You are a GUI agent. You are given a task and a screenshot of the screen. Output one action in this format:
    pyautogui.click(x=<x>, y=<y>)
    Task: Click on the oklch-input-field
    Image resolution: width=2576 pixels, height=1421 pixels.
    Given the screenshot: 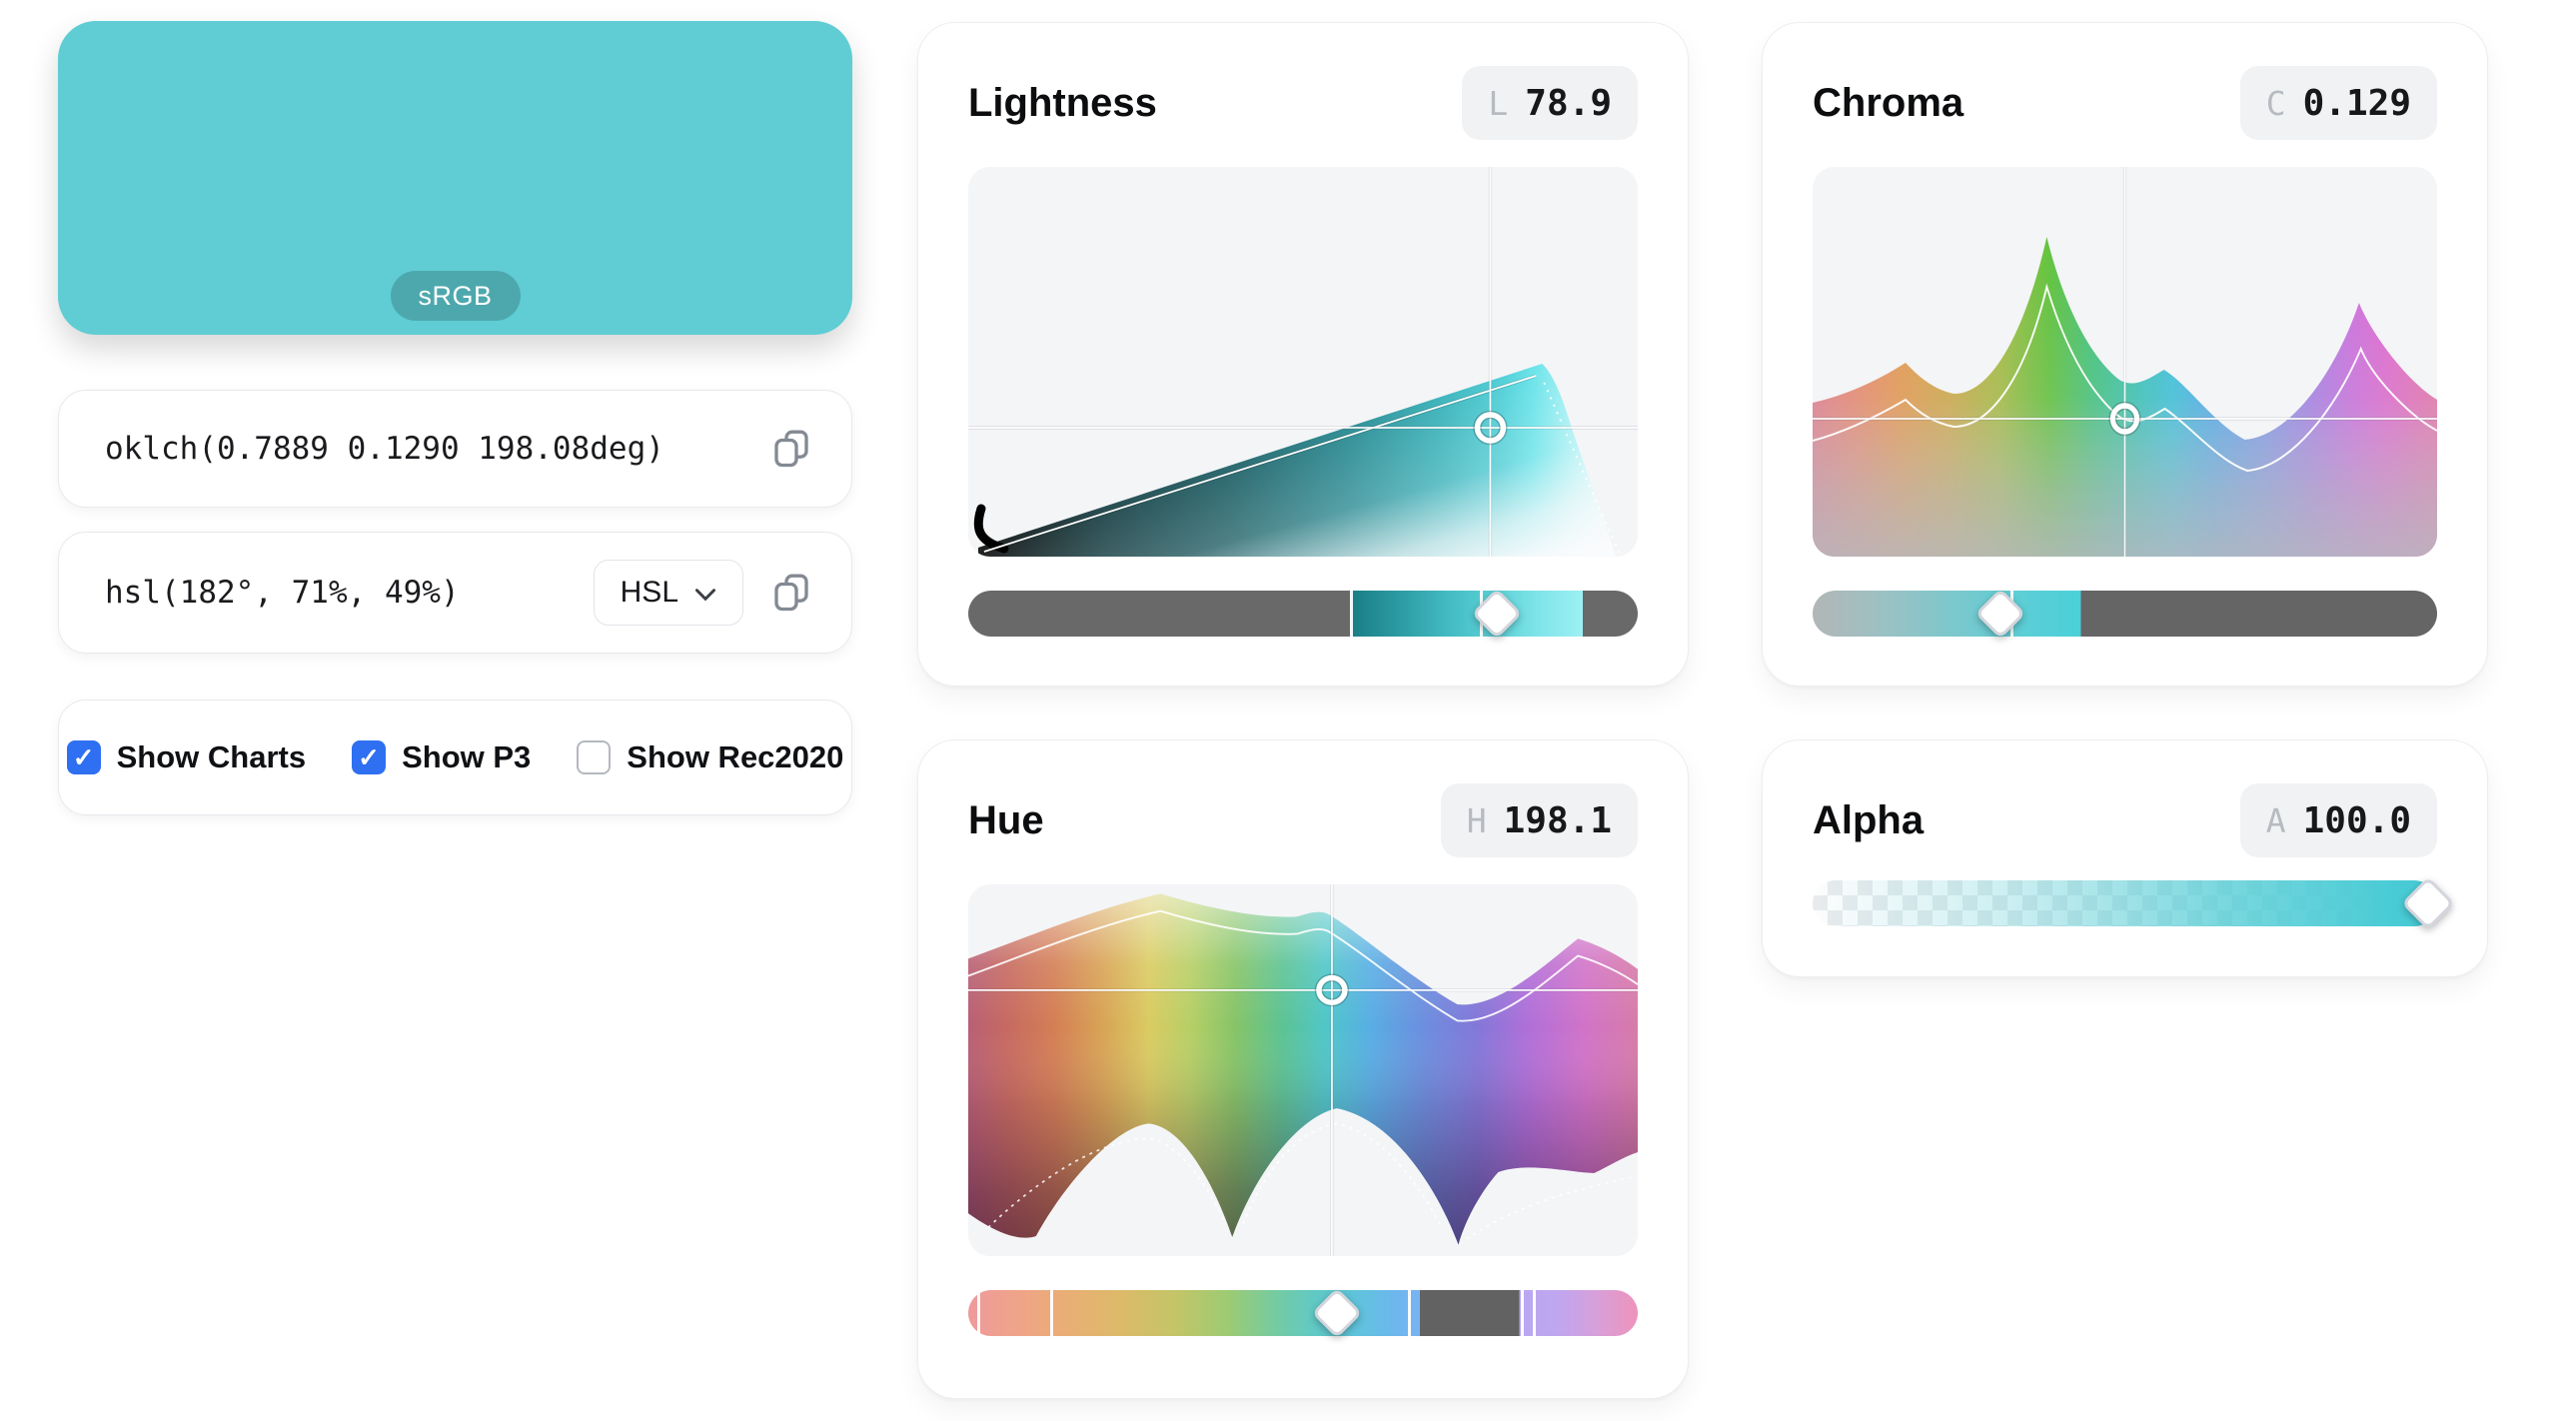 What is the action you would take?
    pyautogui.click(x=455, y=449)
    